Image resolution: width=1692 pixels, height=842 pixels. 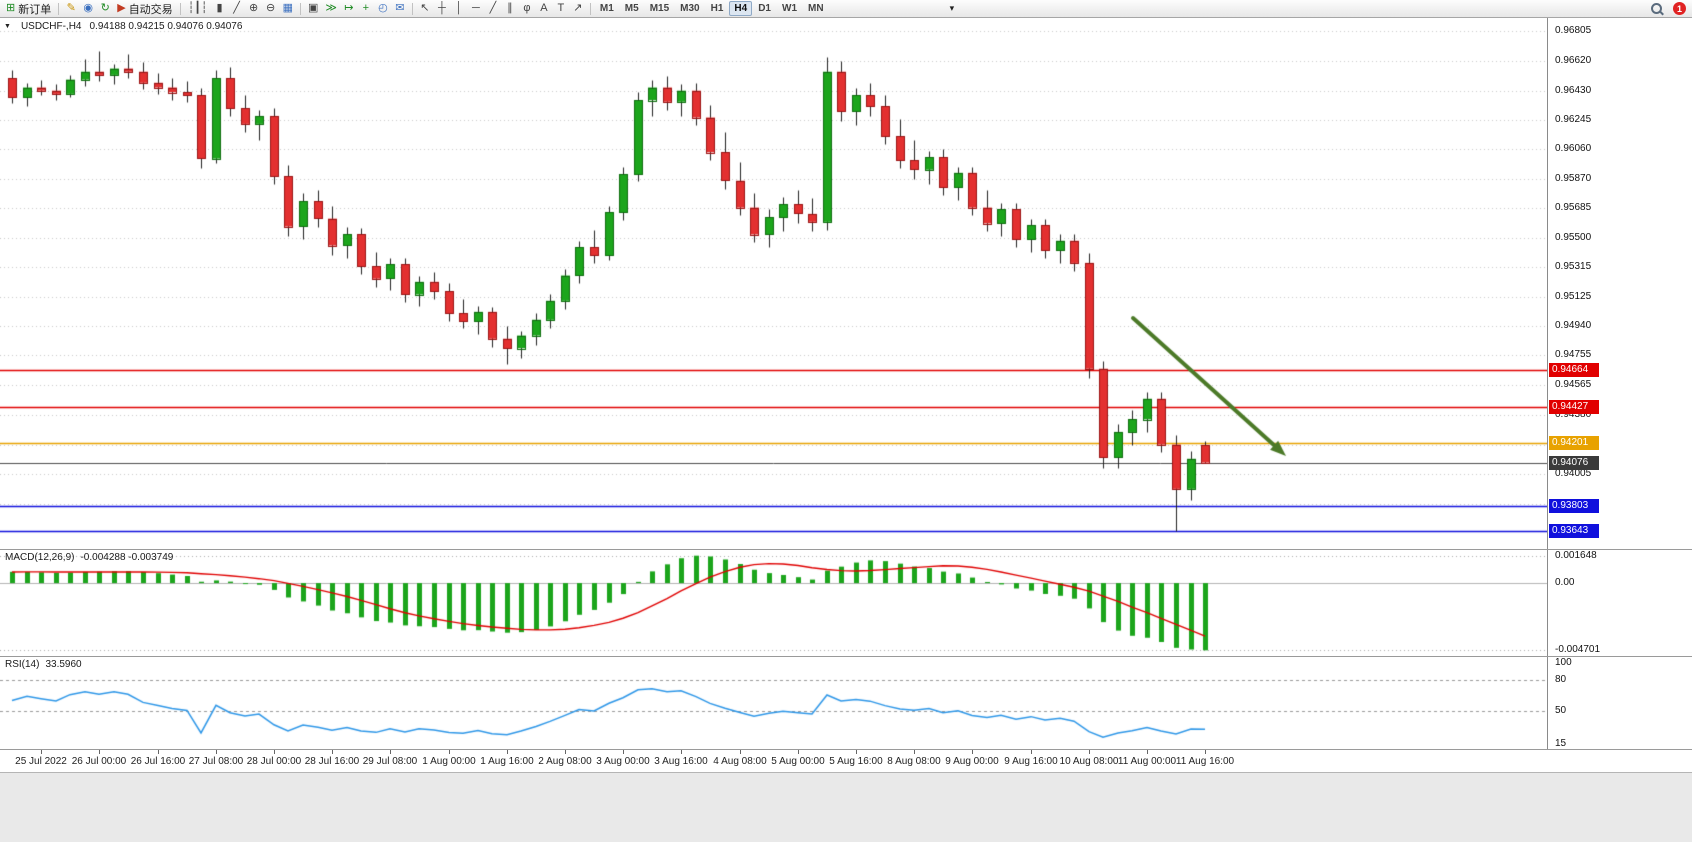 I want to click on channel-button: ∥, so click(x=510, y=8).